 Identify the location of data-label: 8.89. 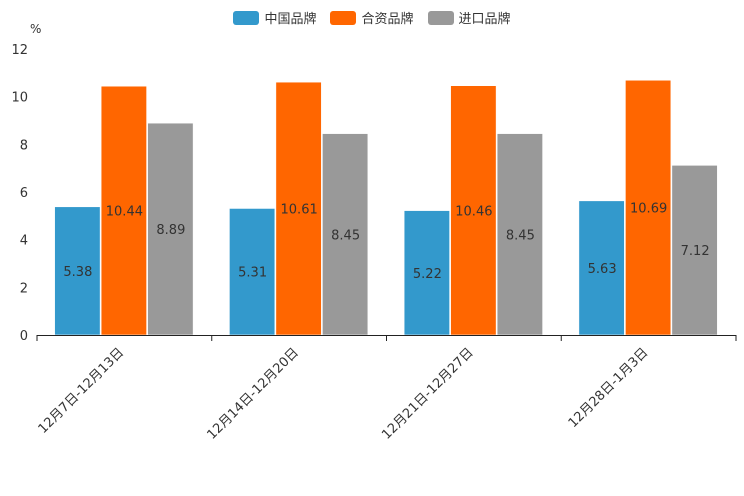
(170, 230).